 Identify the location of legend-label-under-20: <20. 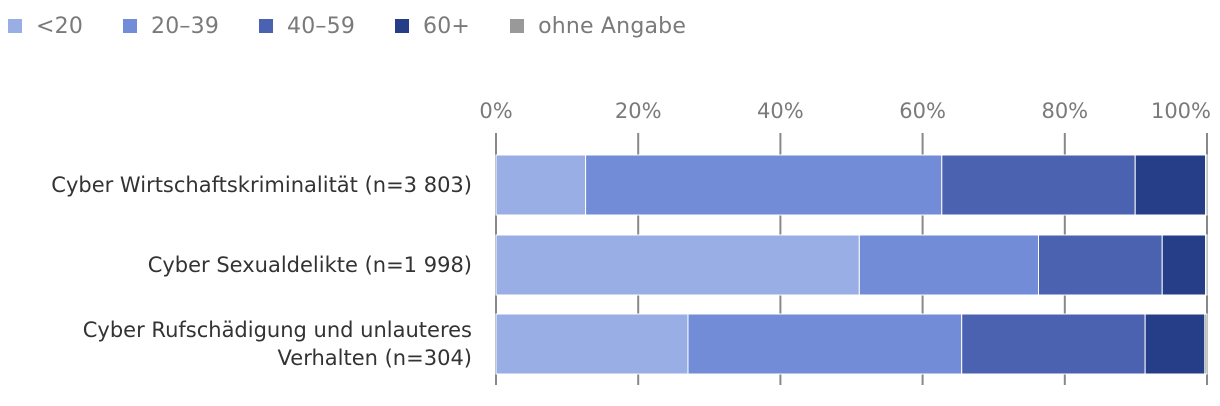
(60, 26).